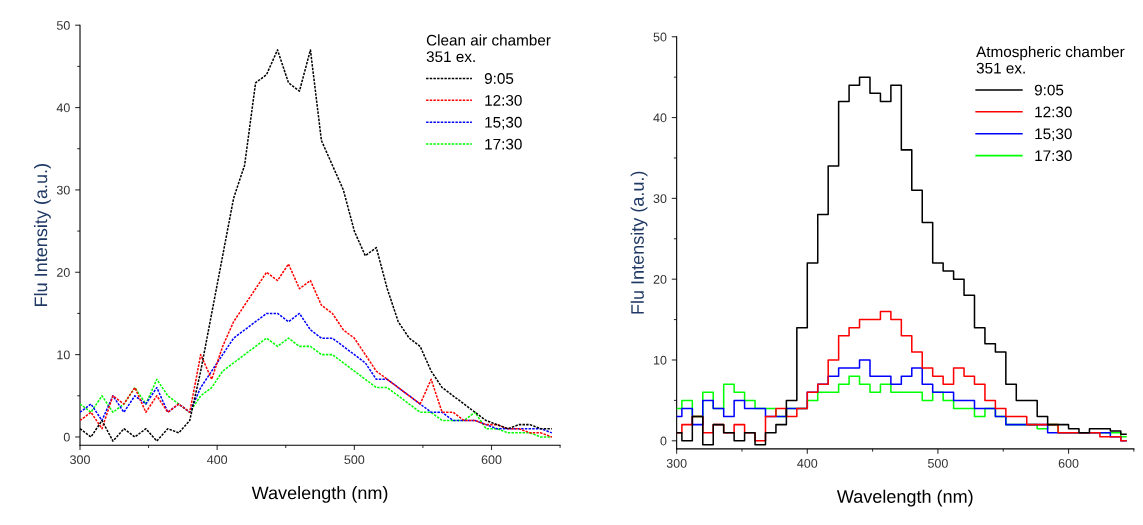 Image resolution: width=1143 pixels, height=525 pixels. What do you see at coordinates (488, 48) in the screenshot?
I see `legend-title: Clean air chamber 351 ex.` at bounding box center [488, 48].